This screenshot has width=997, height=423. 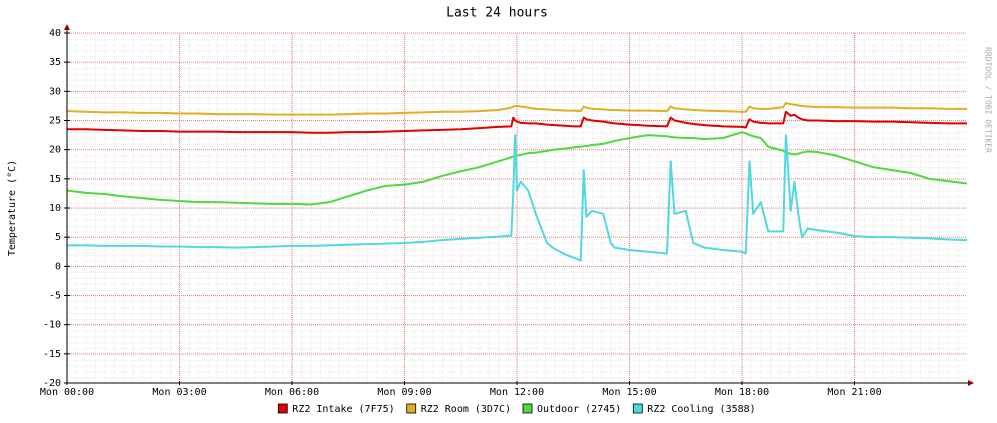 What do you see at coordinates (12, 208) in the screenshot?
I see `y-axis-label: Temperature (°C)` at bounding box center [12, 208].